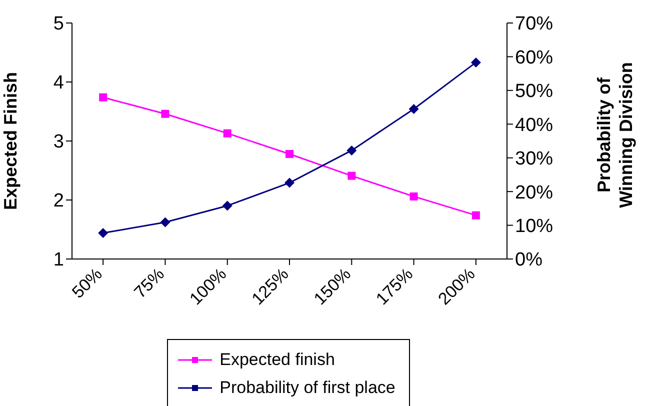  Describe the element at coordinates (534, 193) in the screenshot. I see `y2-tick-label: 20%` at that location.